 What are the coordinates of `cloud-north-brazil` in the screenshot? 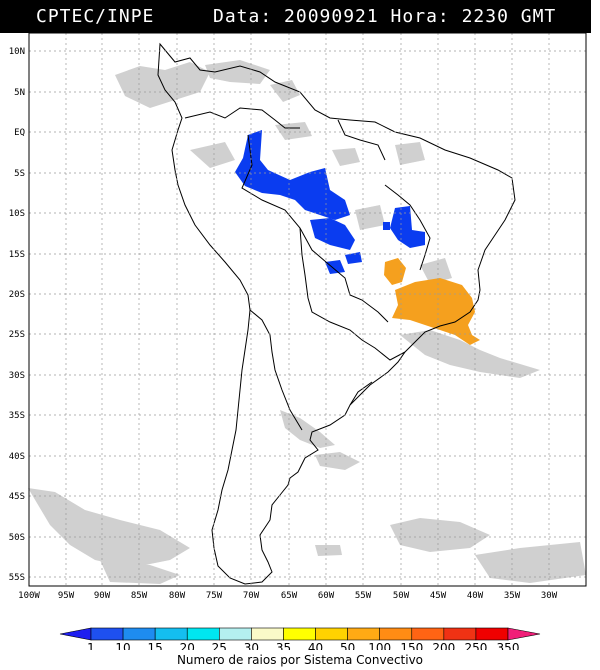 It's located at (293, 131).